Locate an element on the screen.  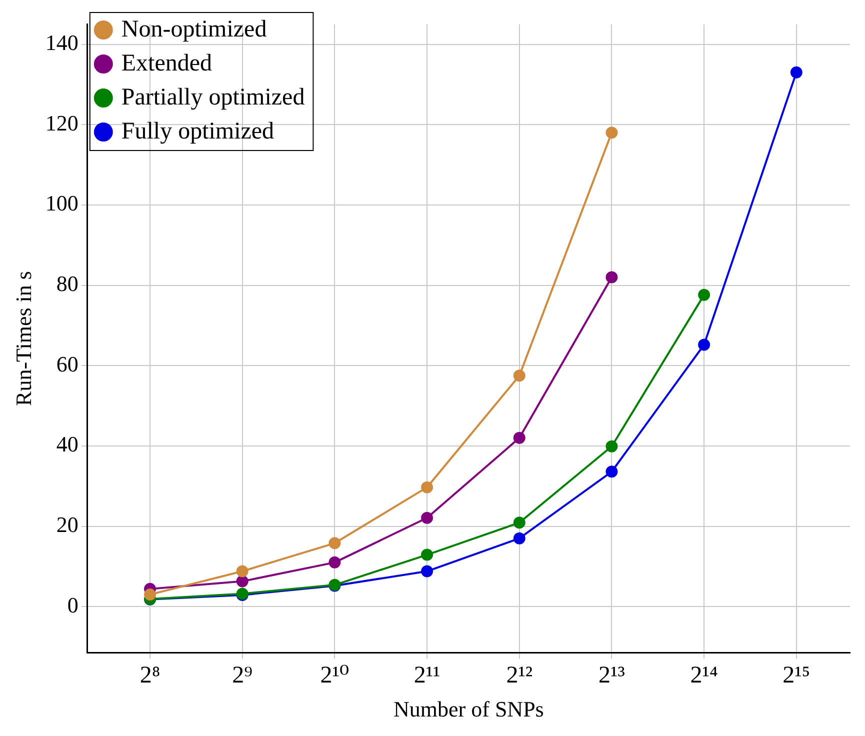
x-tick-label: 2¹¹ is located at coordinates (427, 675).